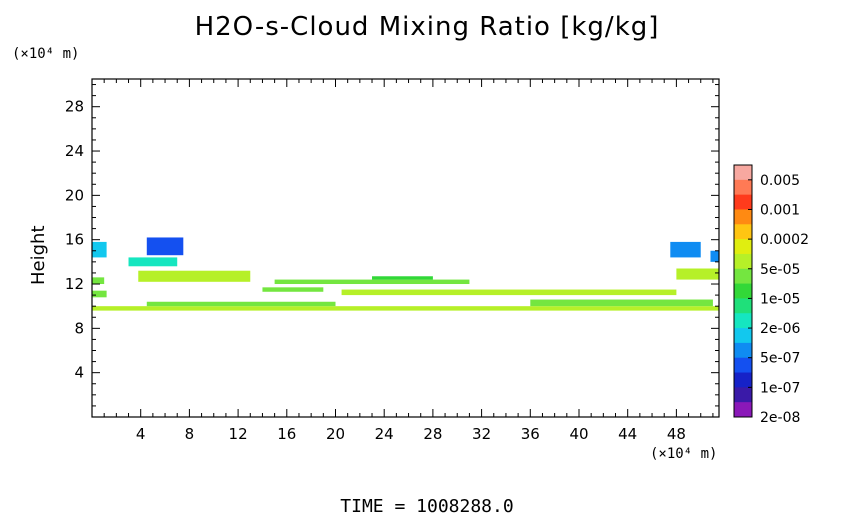  What do you see at coordinates (74, 284) in the screenshot?
I see `y-tick-label: 12` at bounding box center [74, 284].